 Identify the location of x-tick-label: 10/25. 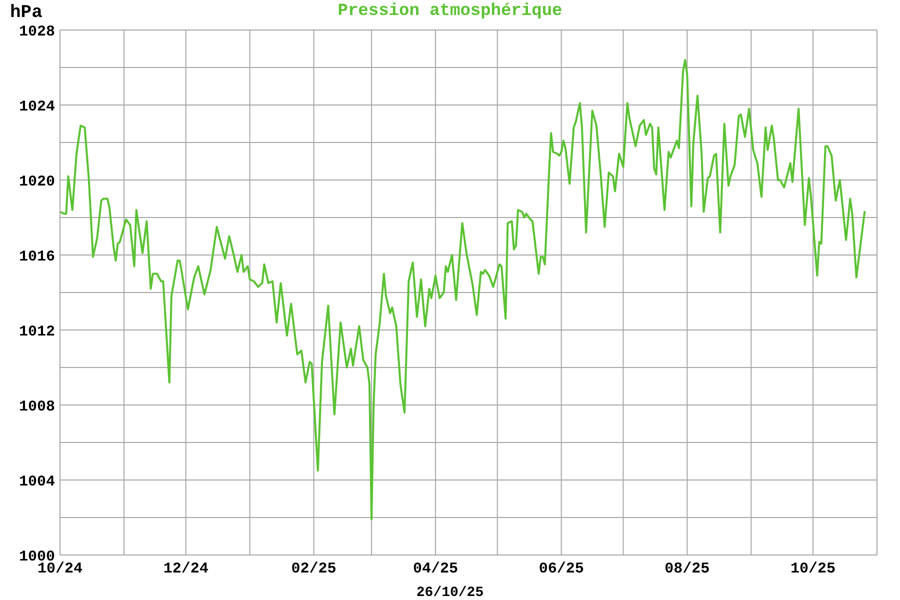
(813, 569).